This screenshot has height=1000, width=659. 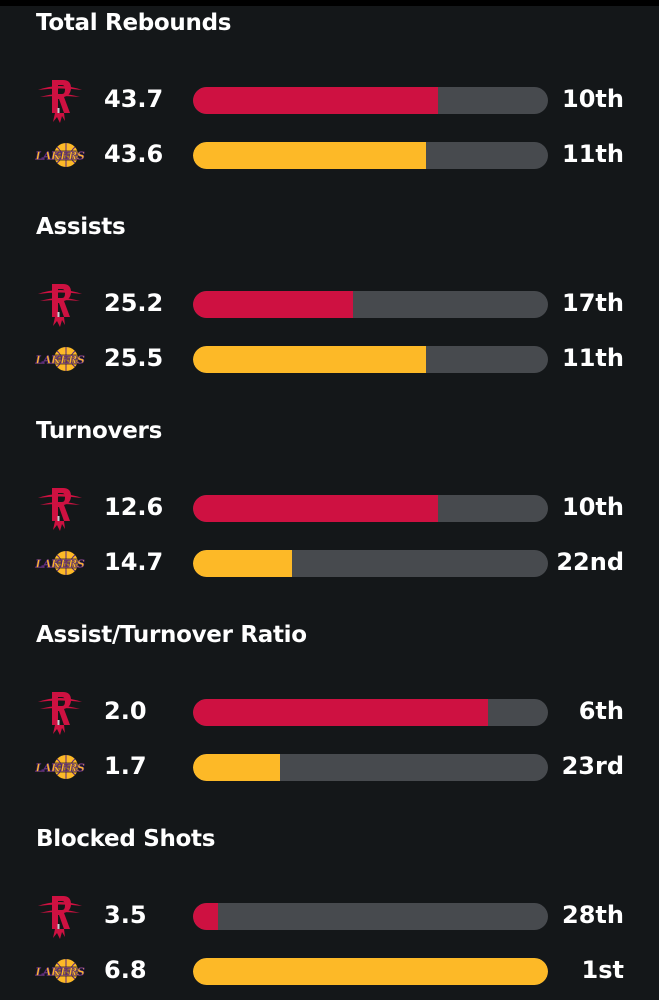 I want to click on lakers-stat-row: LAKERS 14.7 22nd, so click(x=329, y=563).